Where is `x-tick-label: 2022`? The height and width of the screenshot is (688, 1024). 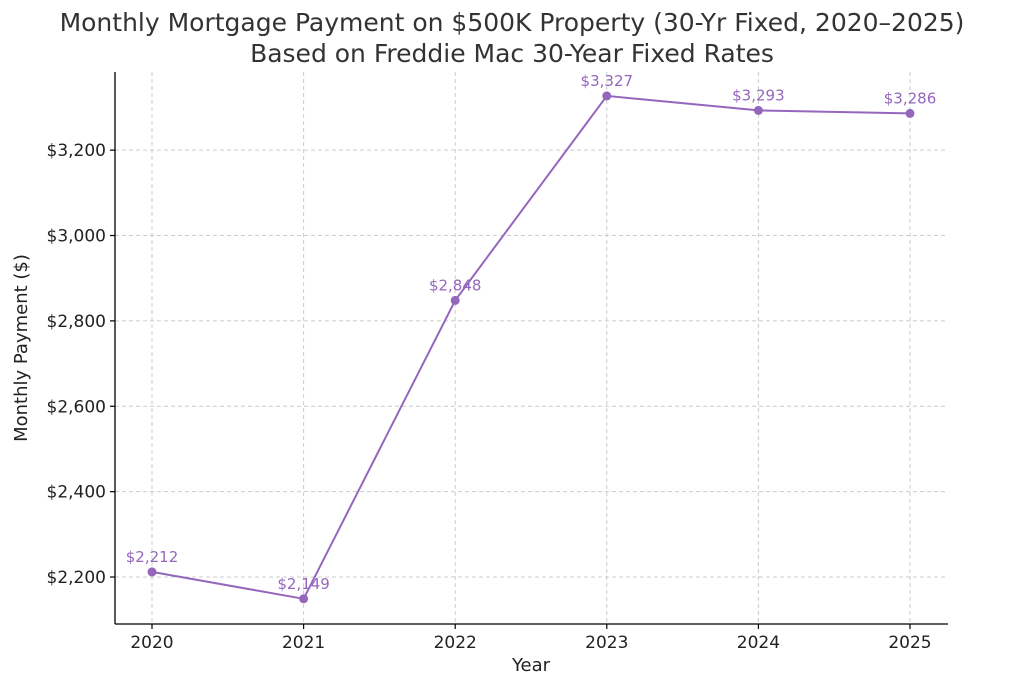 x-tick-label: 2022 is located at coordinates (455, 643).